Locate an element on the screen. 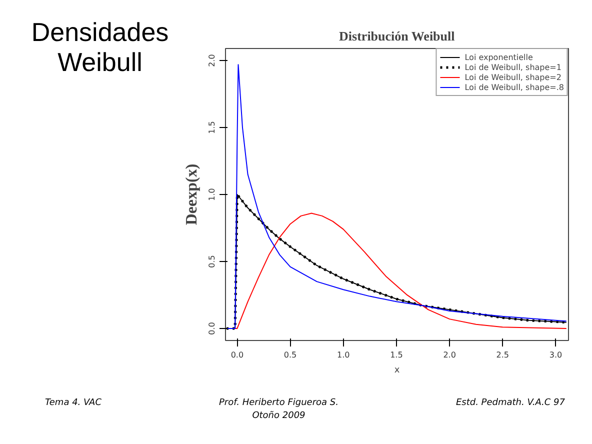 The width and height of the screenshot is (592, 444). text: Estd. Pedmath. V.A.C 97 is located at coordinates (510, 403).